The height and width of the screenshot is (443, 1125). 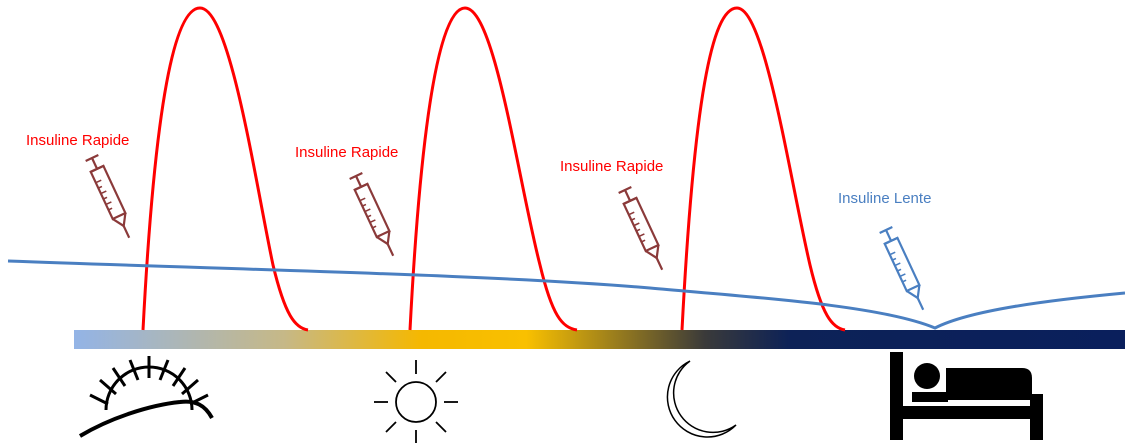 What do you see at coordinates (966, 396) in the screenshot?
I see `bed-icon` at bounding box center [966, 396].